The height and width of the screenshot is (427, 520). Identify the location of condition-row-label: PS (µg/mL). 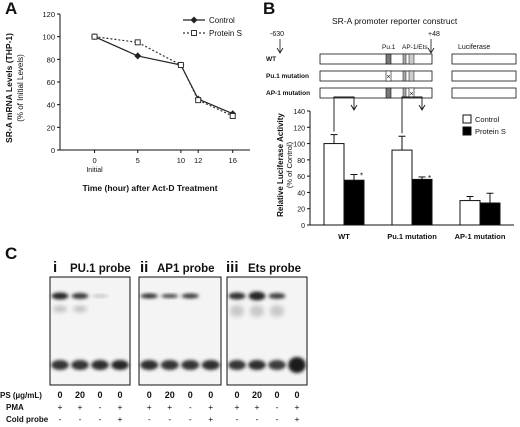
(21, 395).